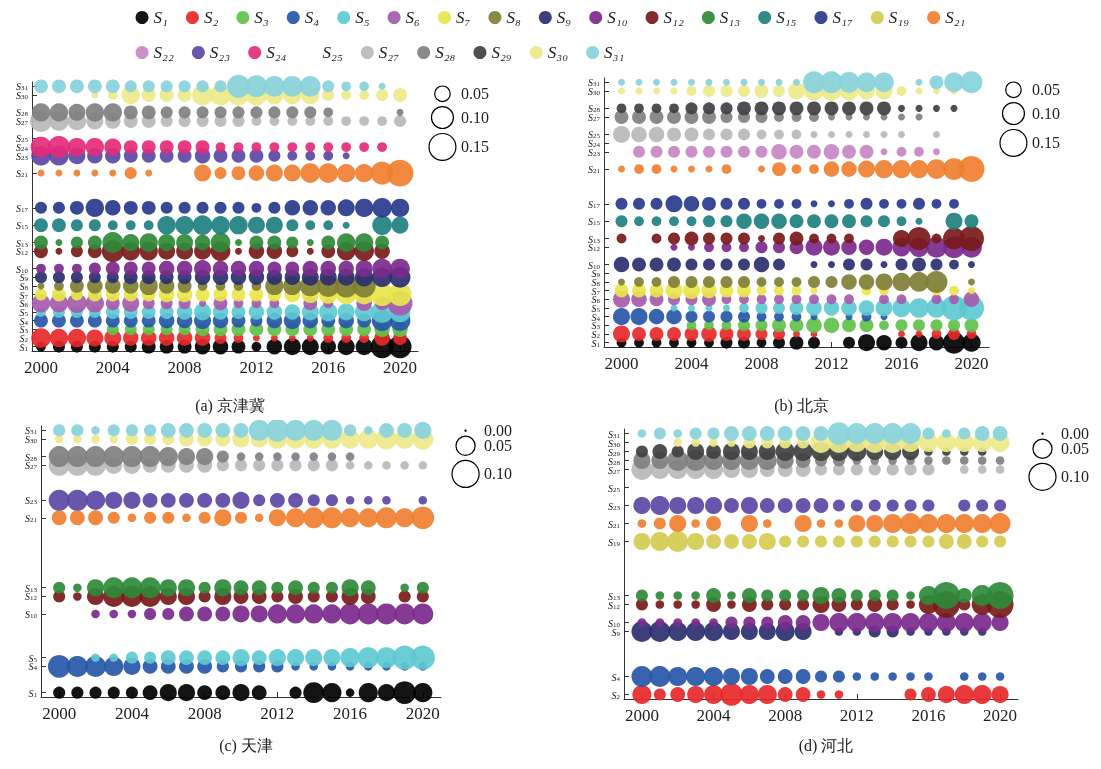 This screenshot has width=1101, height=769. Describe the element at coordinates (276, 52) in the screenshot. I see `legend-label: S₂₄` at that location.